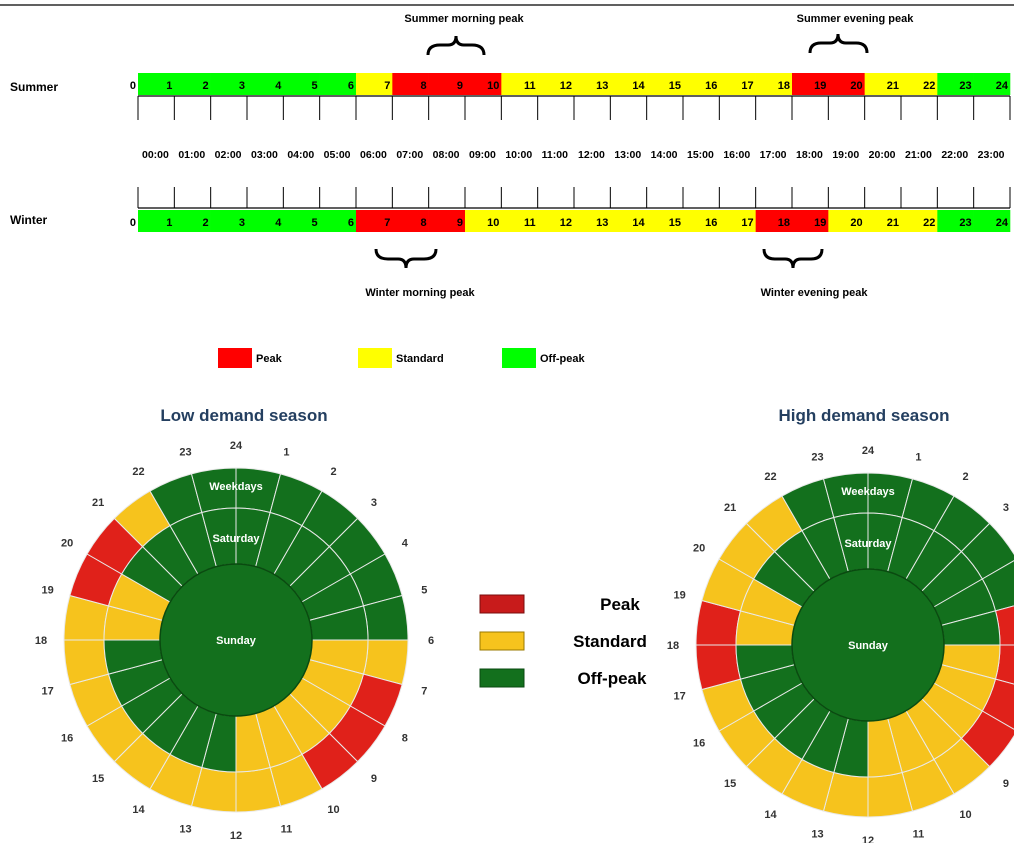 Image resolution: width=1014 pixels, height=843 pixels. I want to click on winter-evening-brace-icon, so click(793, 258).